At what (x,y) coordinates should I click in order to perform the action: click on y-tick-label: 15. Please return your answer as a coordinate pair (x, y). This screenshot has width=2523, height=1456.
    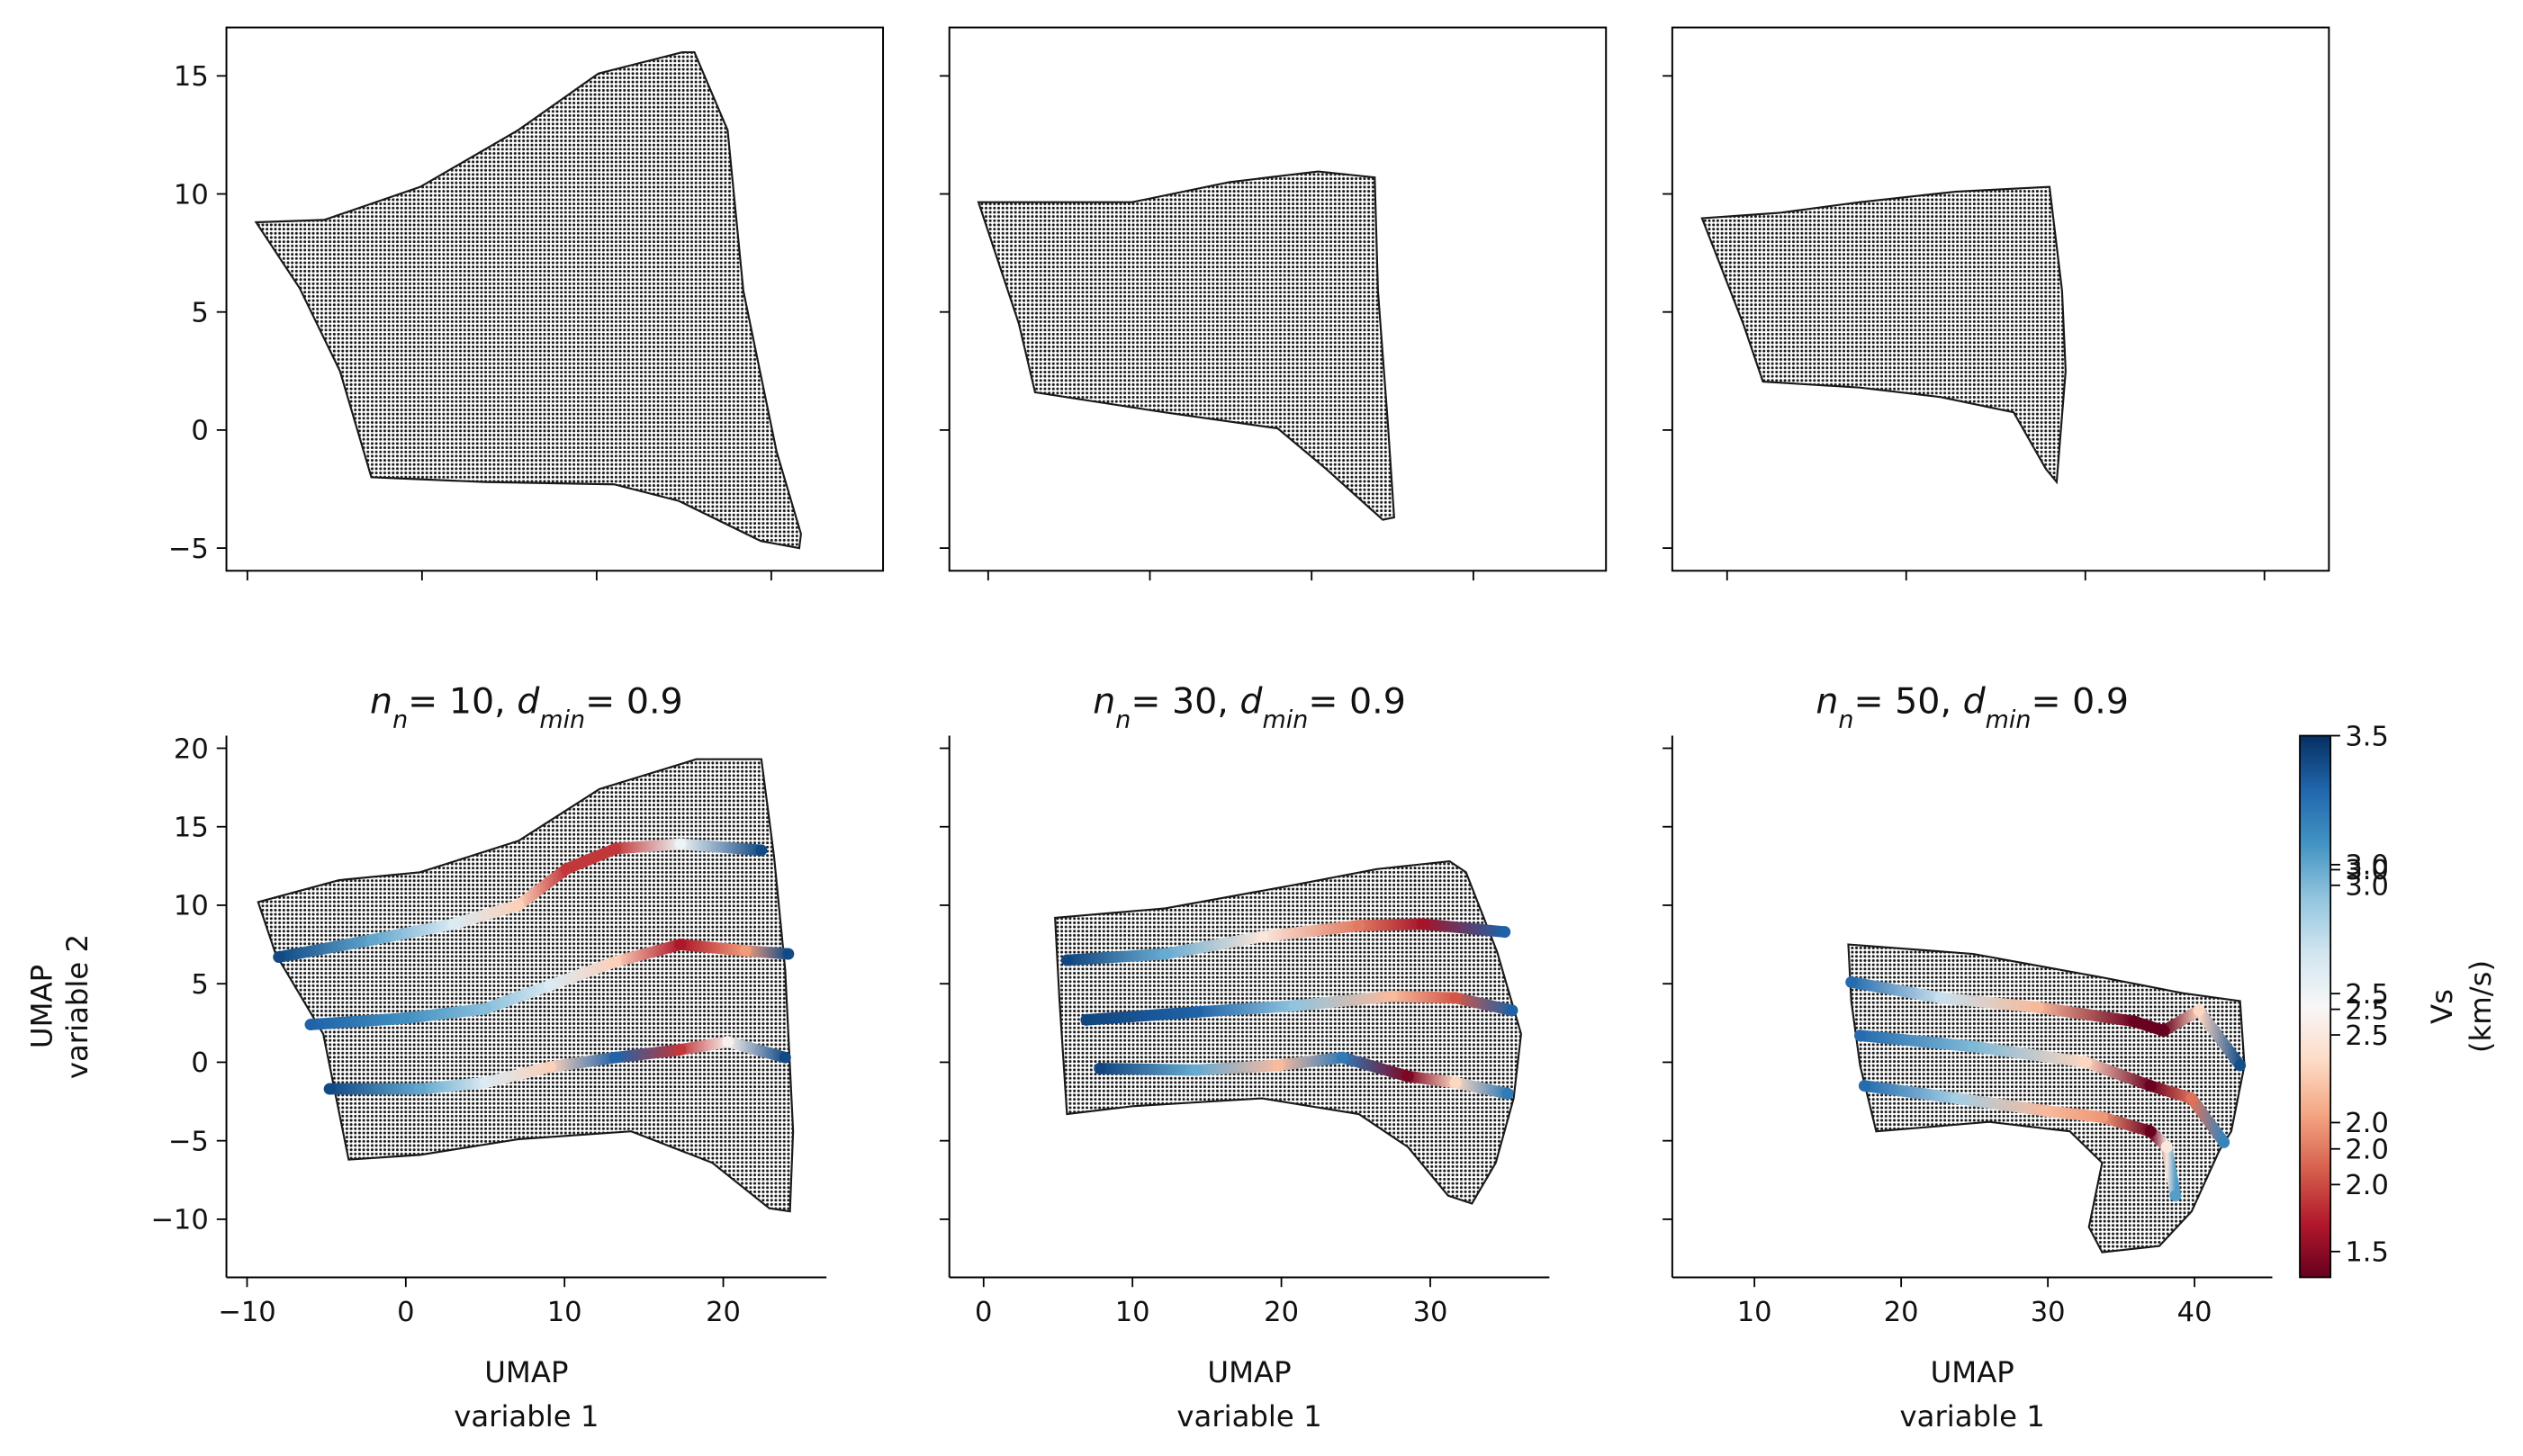
    Looking at the image, I should click on (192, 77).